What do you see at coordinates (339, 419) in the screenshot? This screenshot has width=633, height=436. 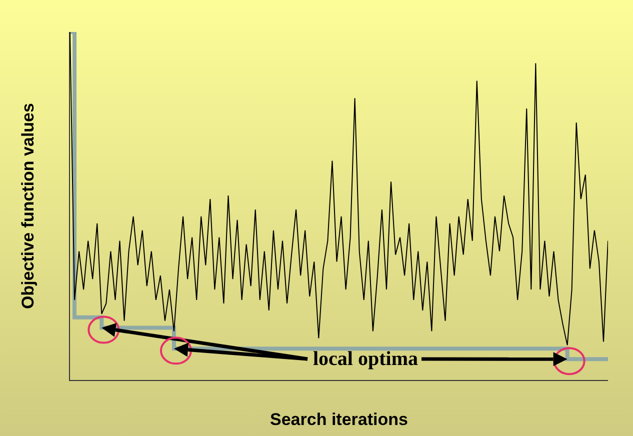 I see `x-axis-title: Search iterations` at bounding box center [339, 419].